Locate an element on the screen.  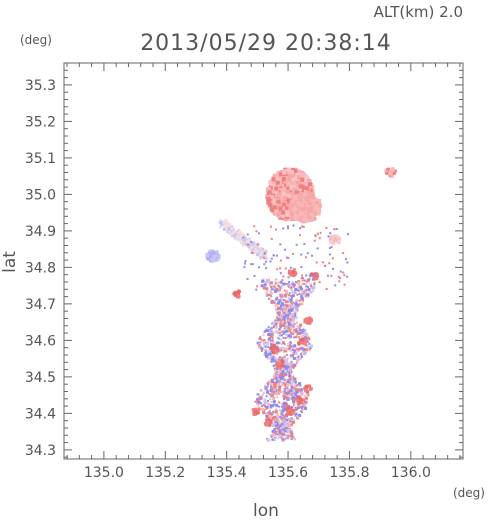
echo-cell-east is located at coordinates (337, 236).